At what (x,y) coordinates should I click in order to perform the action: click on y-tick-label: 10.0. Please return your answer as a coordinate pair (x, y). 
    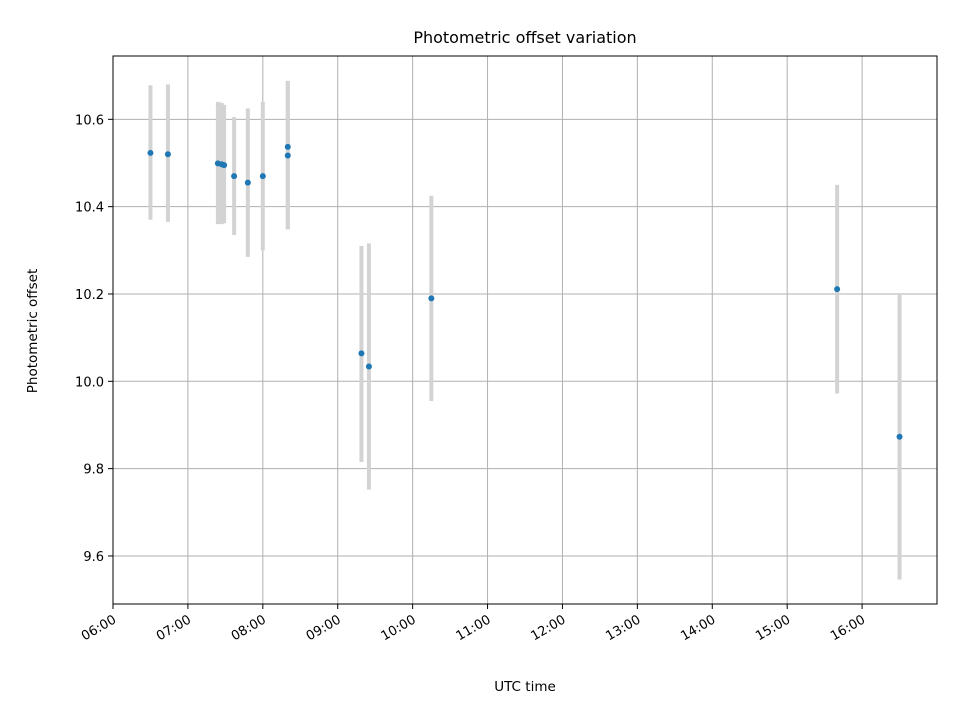
    Looking at the image, I should click on (89, 382).